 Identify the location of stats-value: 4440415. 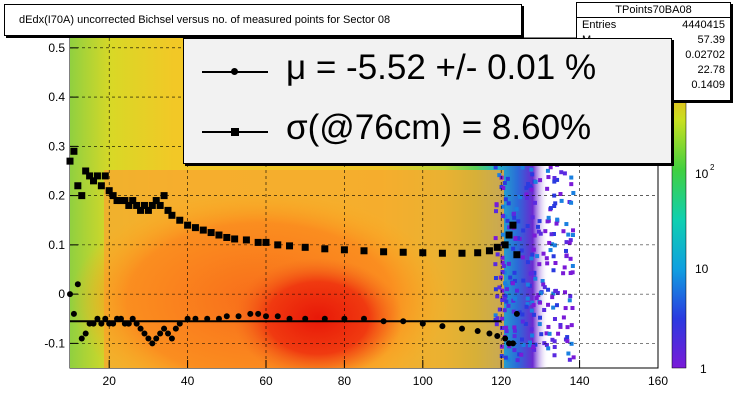
(703, 25).